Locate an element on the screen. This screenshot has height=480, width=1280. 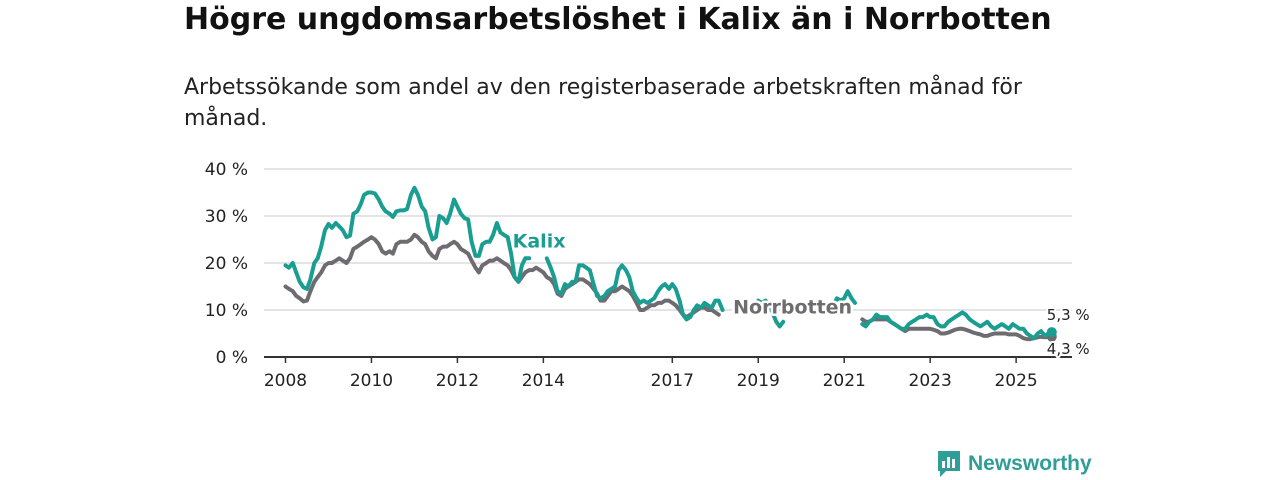
x-tick-label: 2023 is located at coordinates (930, 381).